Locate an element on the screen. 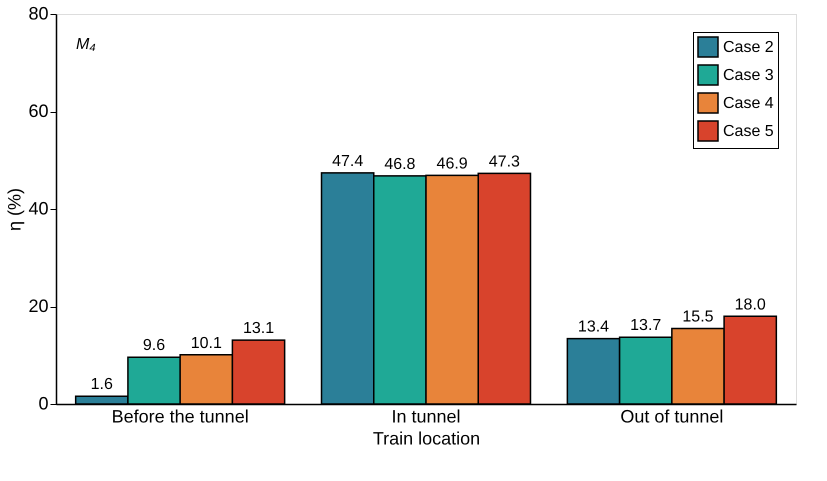  data-label: 13.4 is located at coordinates (594, 327).